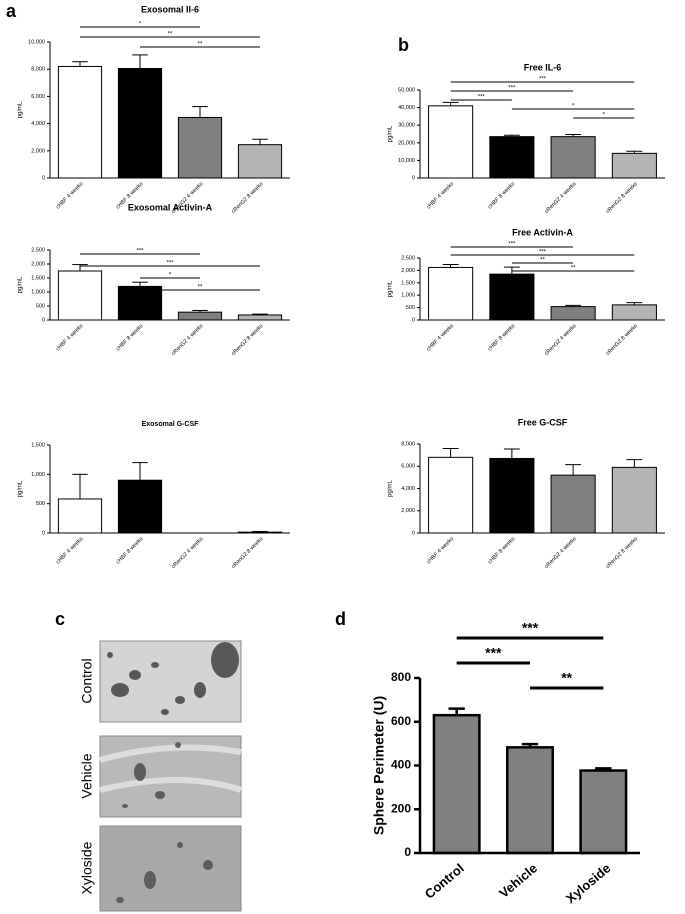 Image resolution: width=685 pixels, height=914 pixels. What do you see at coordinates (38, 97) in the screenshot?
I see `y-tick-label: 6,000` at bounding box center [38, 97].